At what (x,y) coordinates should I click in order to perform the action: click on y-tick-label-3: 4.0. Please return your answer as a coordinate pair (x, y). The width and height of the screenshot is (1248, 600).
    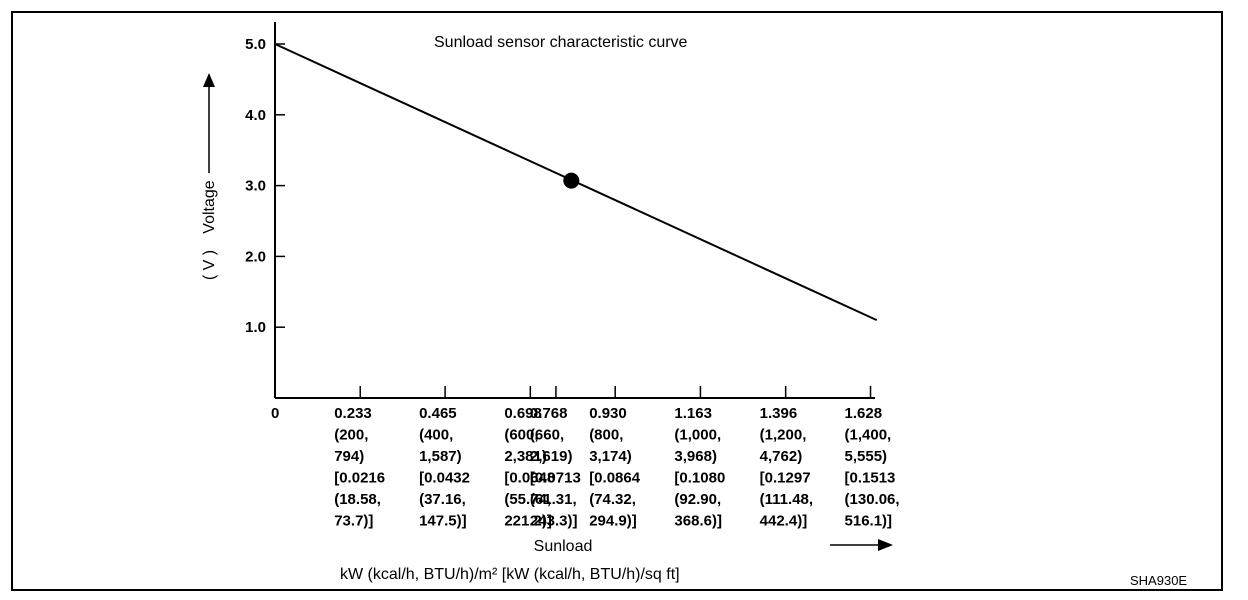
    Looking at the image, I should click on (255, 115).